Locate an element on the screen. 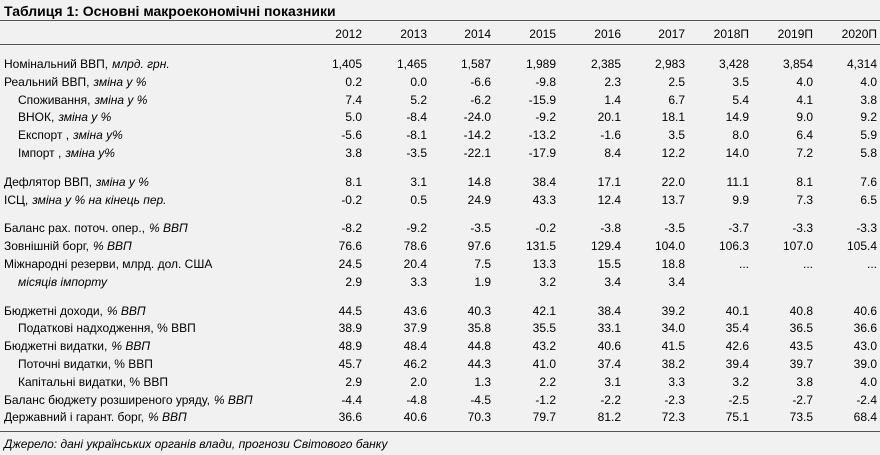 The image size is (880, 455). cell-value: 24.9 is located at coordinates (479, 199).